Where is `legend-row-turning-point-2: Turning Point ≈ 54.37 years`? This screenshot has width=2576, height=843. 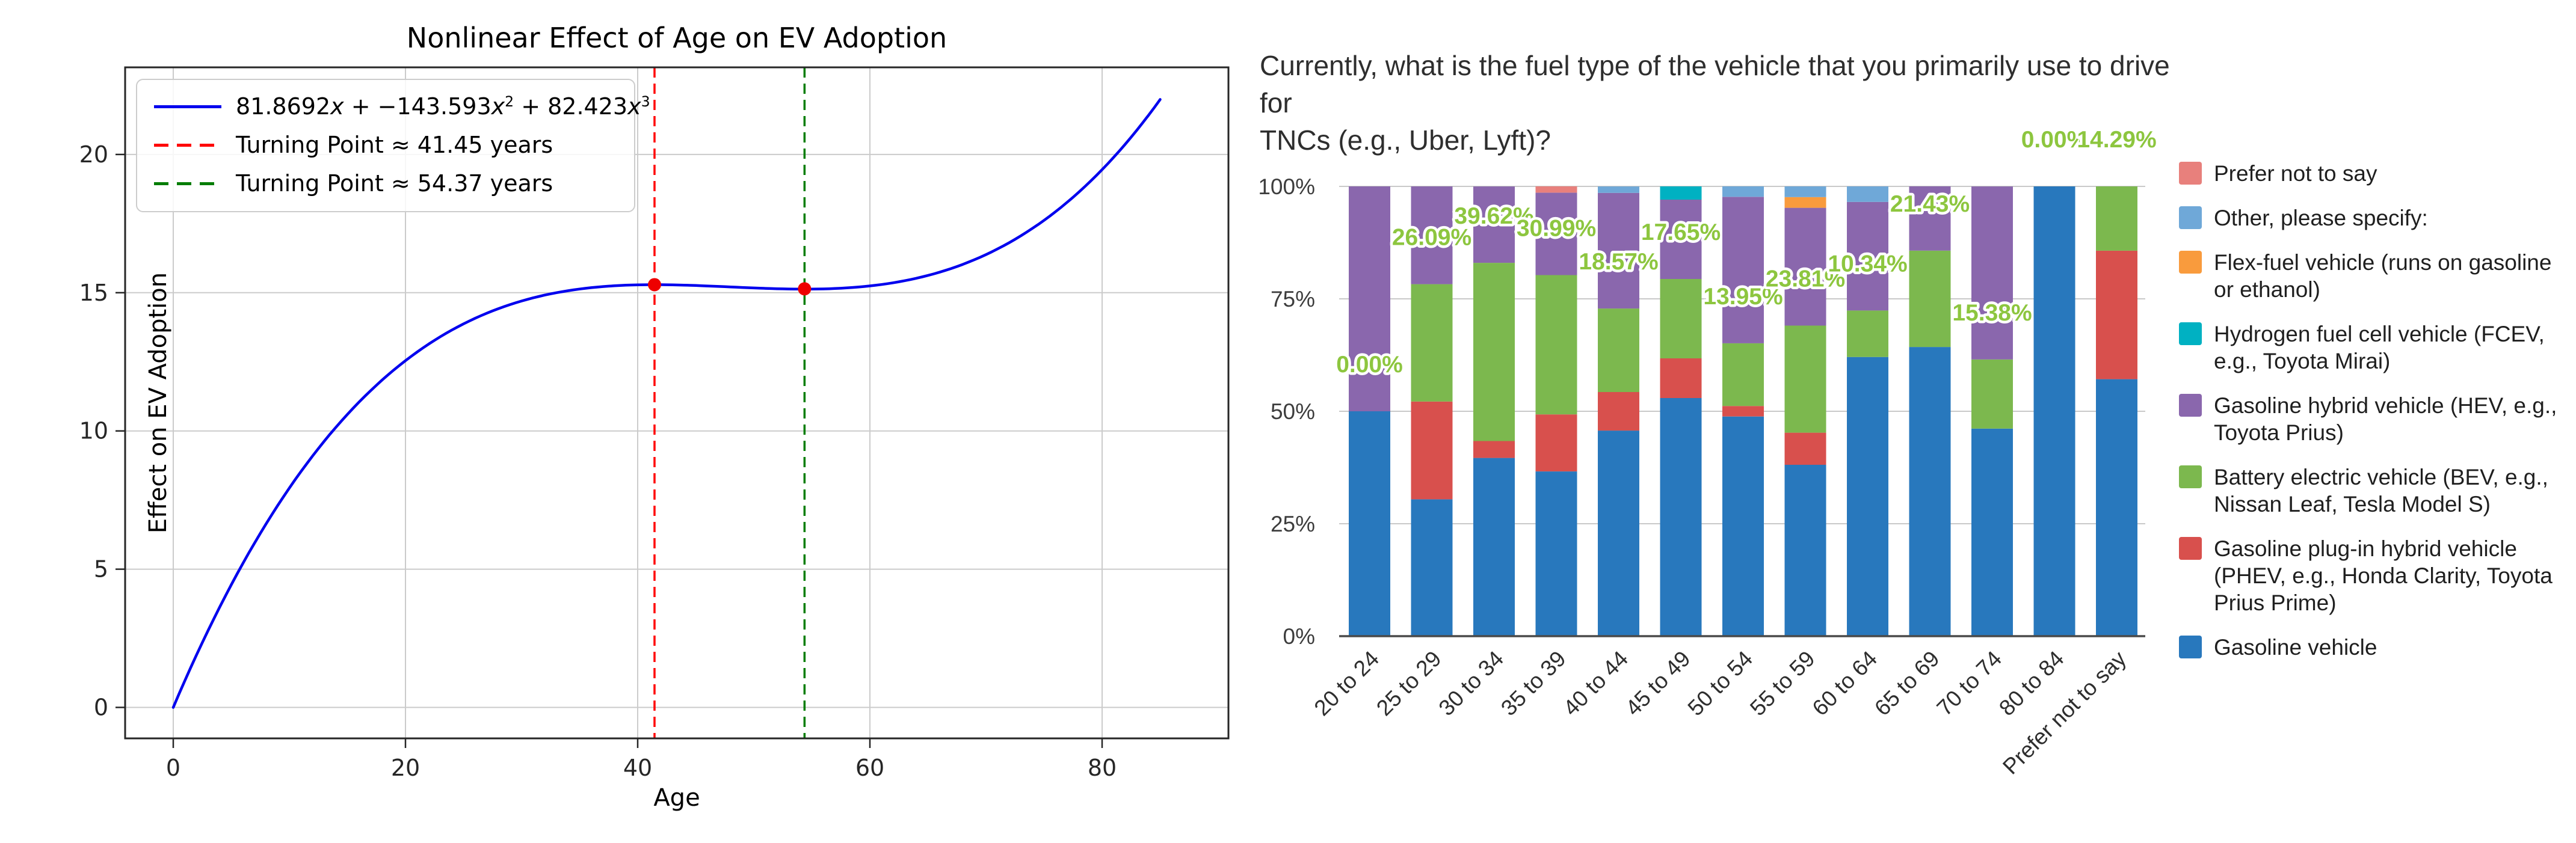
legend-row-turning-point-2: Turning Point ≈ 54.37 years is located at coordinates (385, 184).